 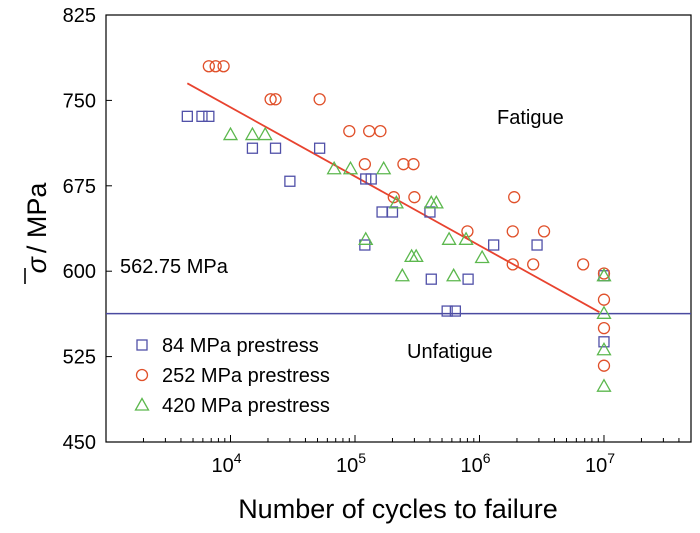 I want to click on legend-label: 420 MPa prestress, so click(x=246, y=406).